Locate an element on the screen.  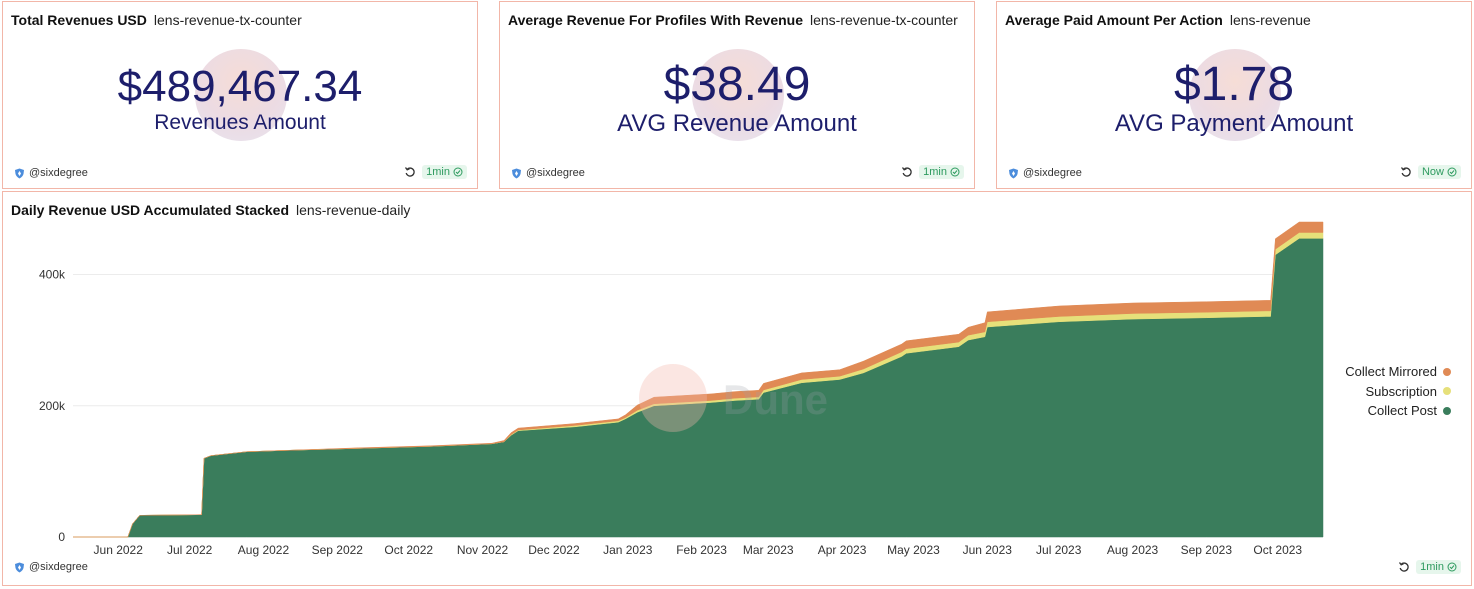
x-tick-label: Feb 2023 is located at coordinates (701, 550).